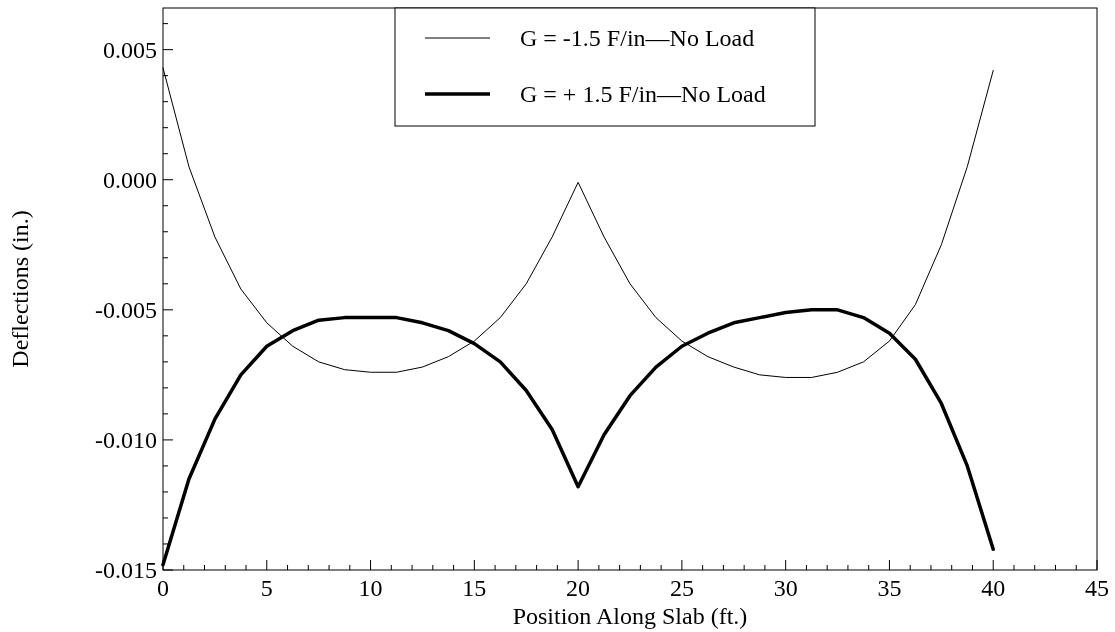 The width and height of the screenshot is (1115, 632). I want to click on x-tick-label: 40, so click(993, 588).